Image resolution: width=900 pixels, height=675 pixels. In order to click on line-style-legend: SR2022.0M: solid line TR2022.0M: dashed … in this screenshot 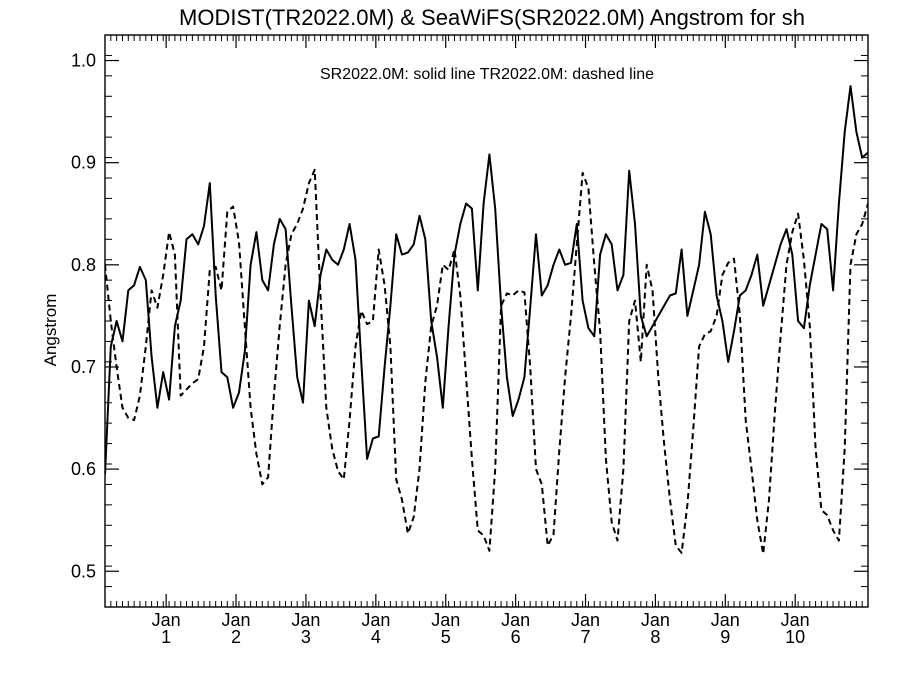, I will do `click(487, 74)`.